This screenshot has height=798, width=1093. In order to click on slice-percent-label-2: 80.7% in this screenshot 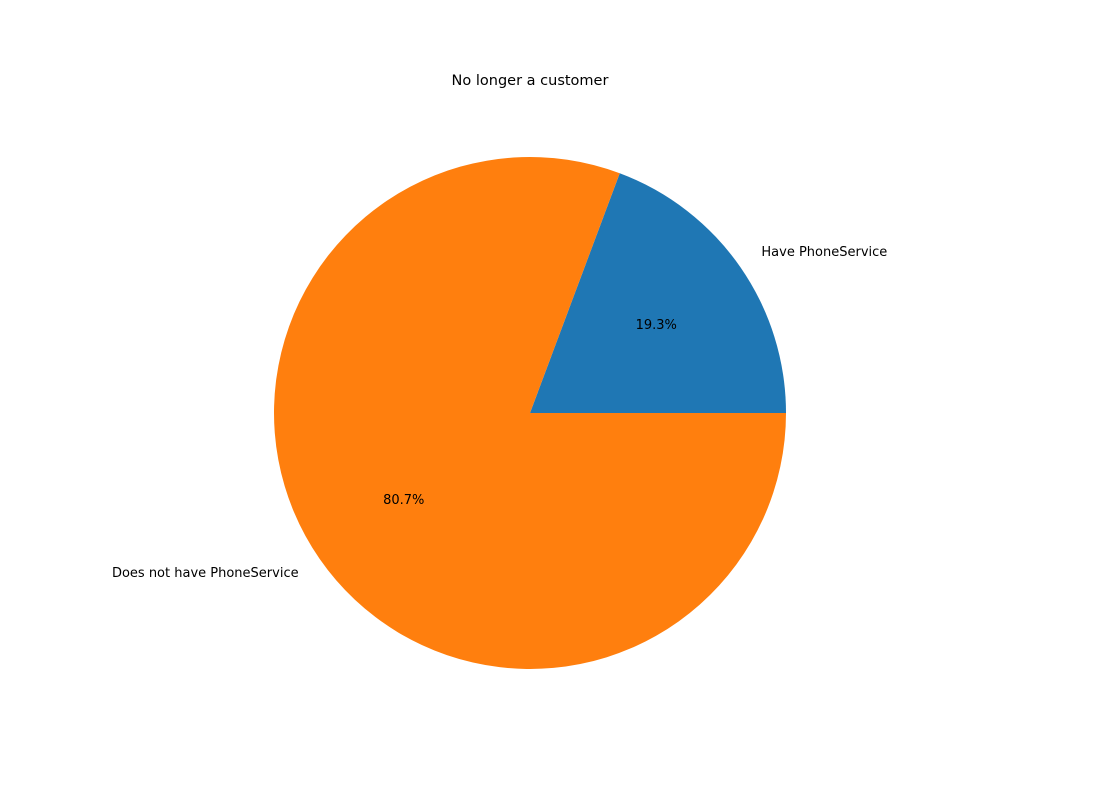, I will do `click(403, 500)`.